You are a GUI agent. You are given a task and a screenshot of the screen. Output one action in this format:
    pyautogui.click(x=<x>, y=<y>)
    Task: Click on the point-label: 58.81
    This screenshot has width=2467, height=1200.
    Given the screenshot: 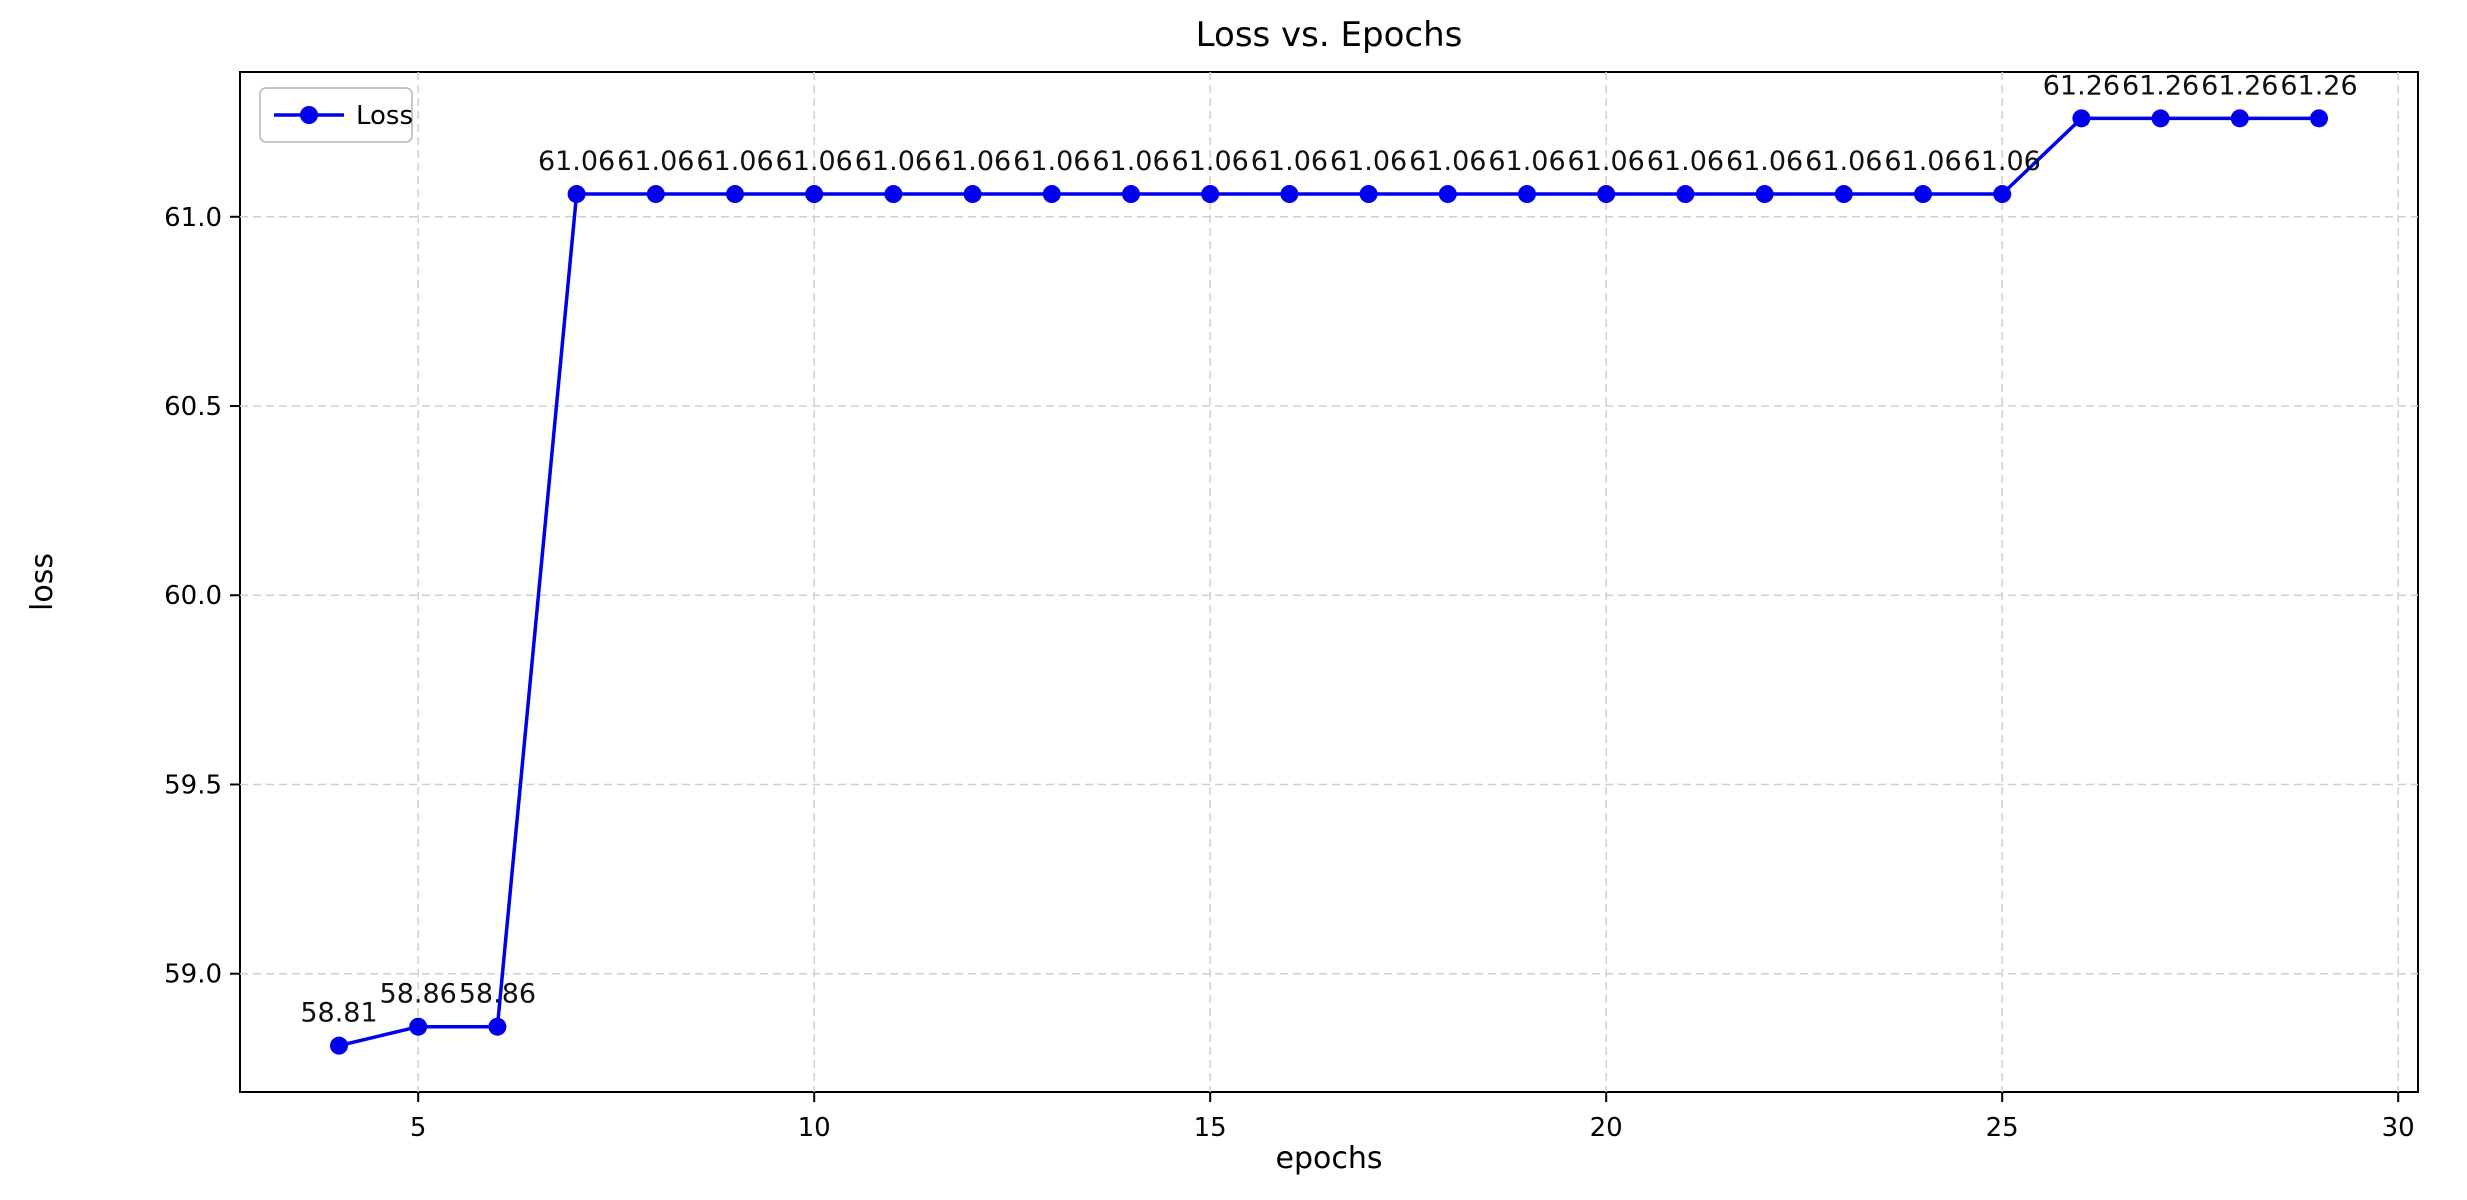 What is the action you would take?
    pyautogui.click(x=338, y=1013)
    